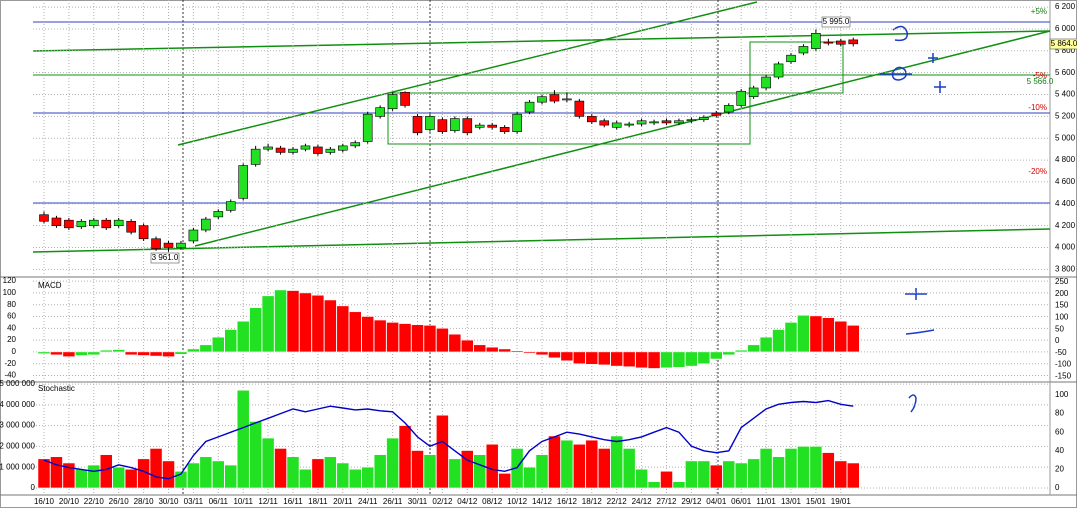 Image resolution: width=1077 pixels, height=508 pixels. What do you see at coordinates (119, 501) in the screenshot?
I see `x-tick-label: 26/10` at bounding box center [119, 501].